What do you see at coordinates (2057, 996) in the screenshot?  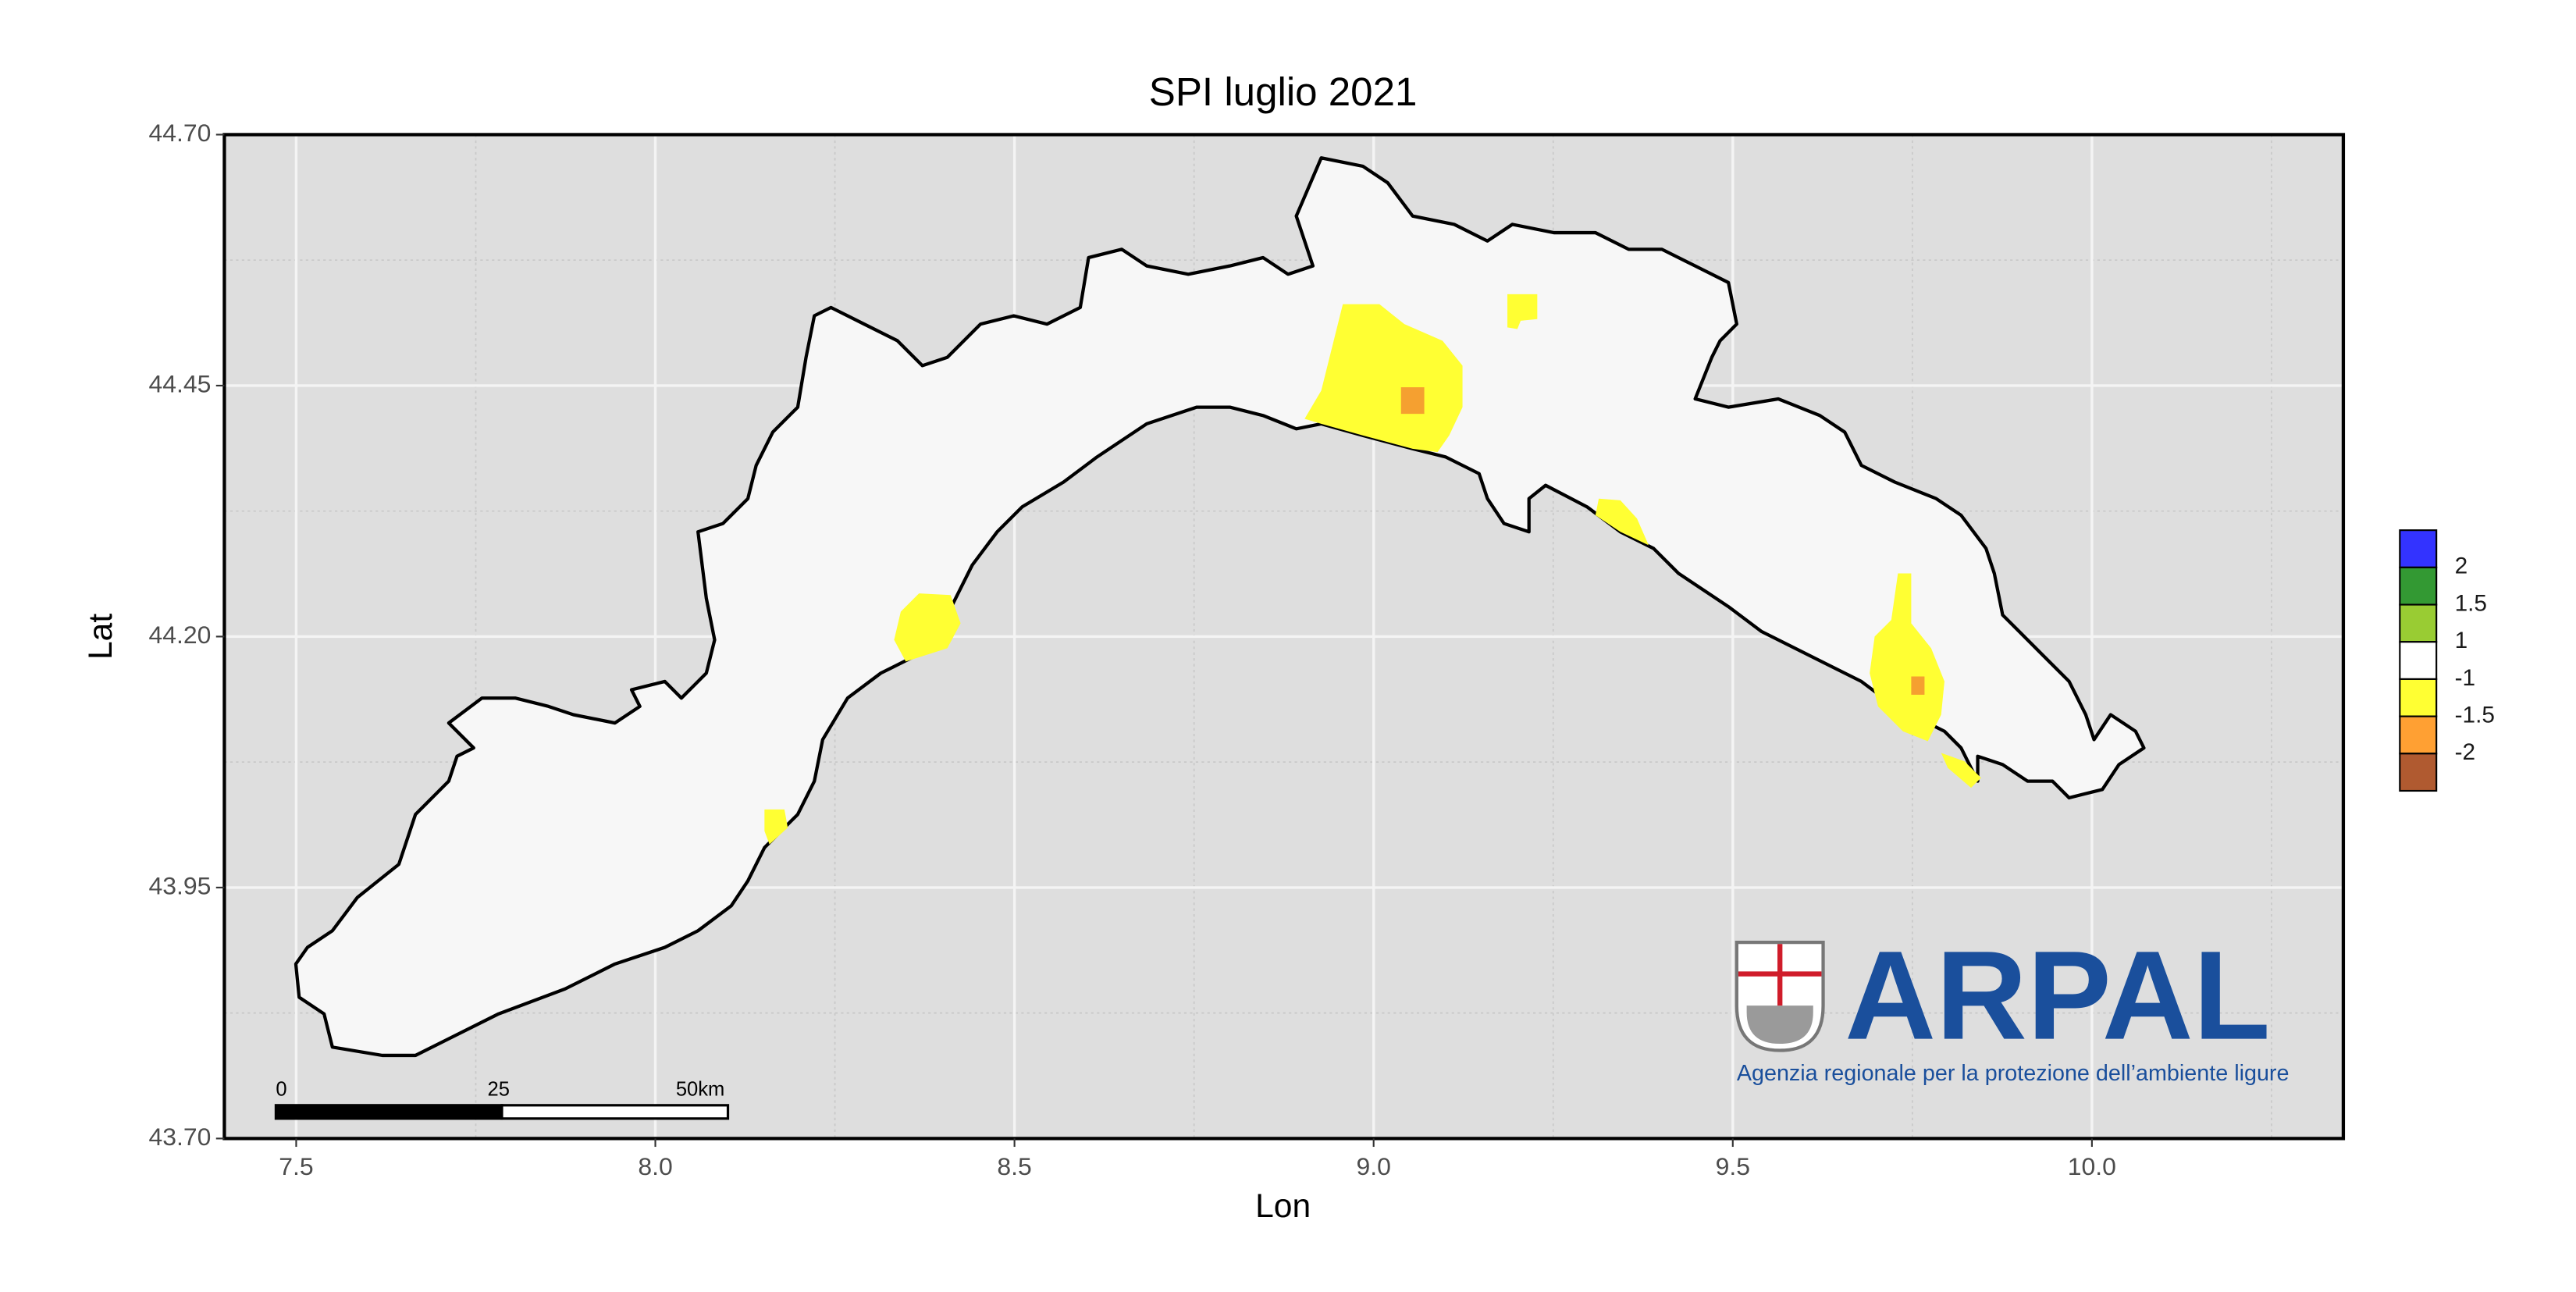 I see `logo-name: ARPAL` at bounding box center [2057, 996].